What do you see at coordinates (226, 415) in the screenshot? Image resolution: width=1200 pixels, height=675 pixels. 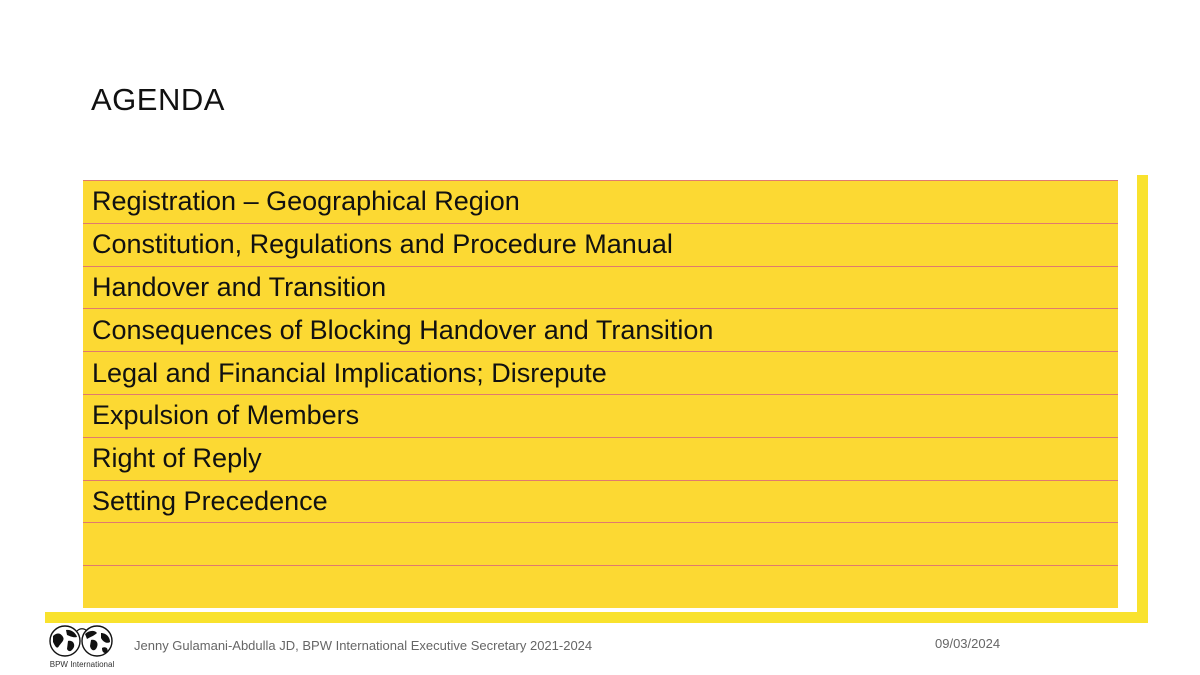 I see `agenda-item-label: Expulsion of Members` at bounding box center [226, 415].